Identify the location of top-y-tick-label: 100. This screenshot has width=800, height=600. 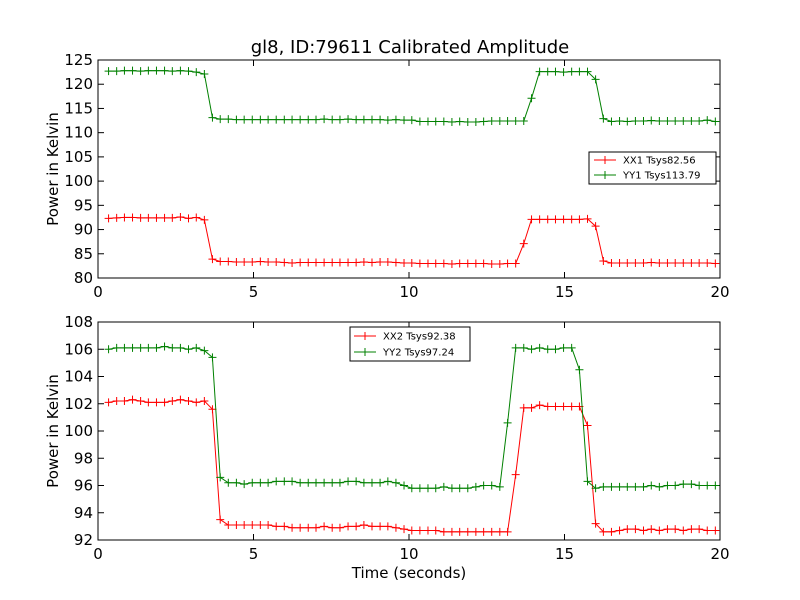
(78, 181).